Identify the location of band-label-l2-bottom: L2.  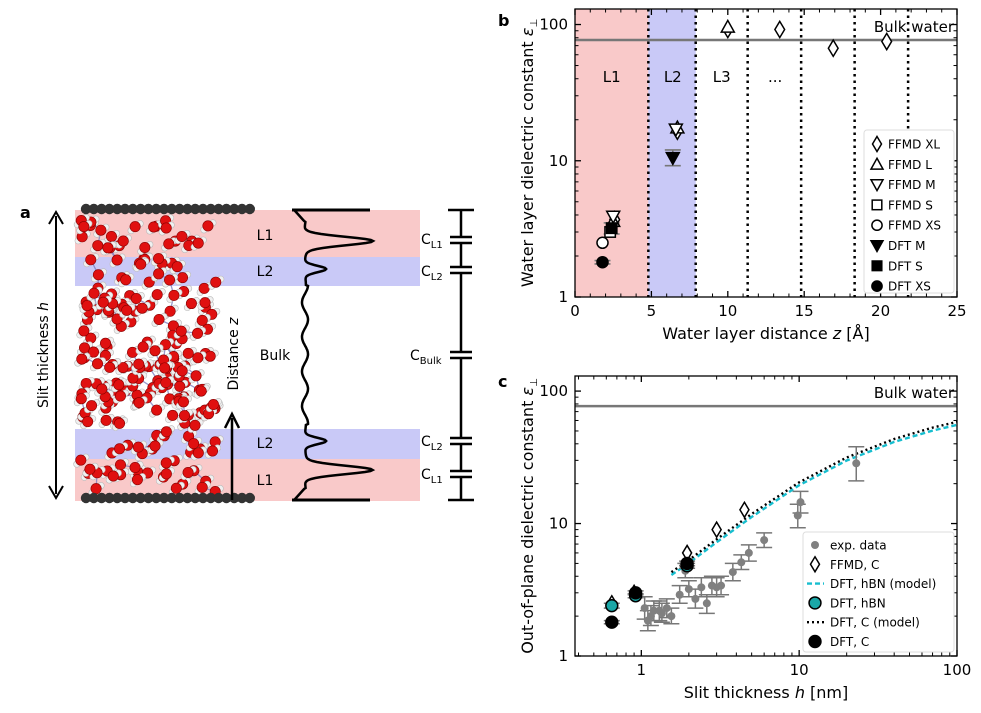
(265, 444).